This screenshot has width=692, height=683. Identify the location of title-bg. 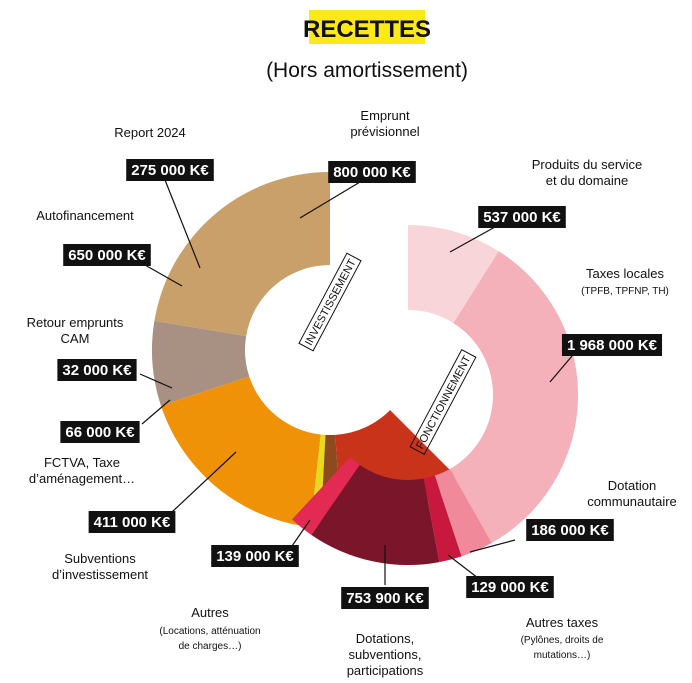
(367, 27).